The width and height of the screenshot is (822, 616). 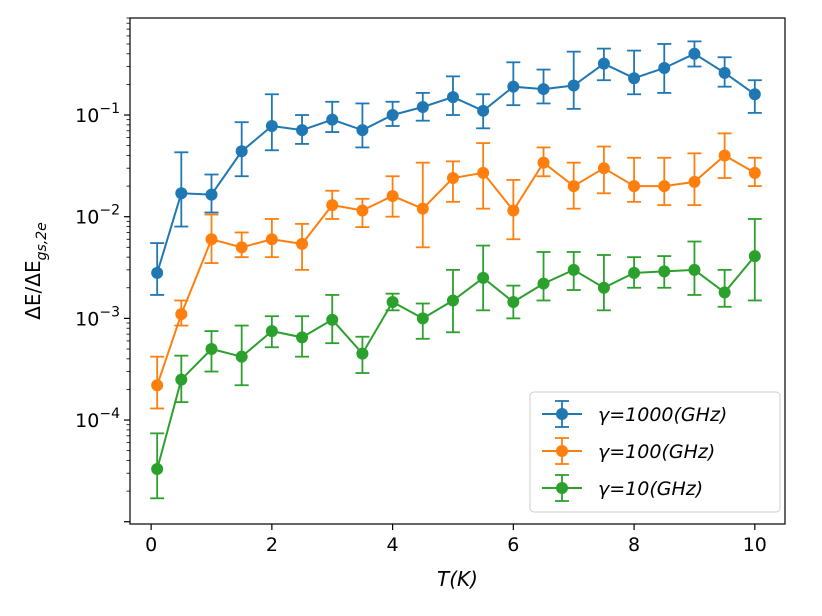 What do you see at coordinates (662, 415) in the screenshot?
I see `legend-label: γ=1000(GHz)` at bounding box center [662, 415].